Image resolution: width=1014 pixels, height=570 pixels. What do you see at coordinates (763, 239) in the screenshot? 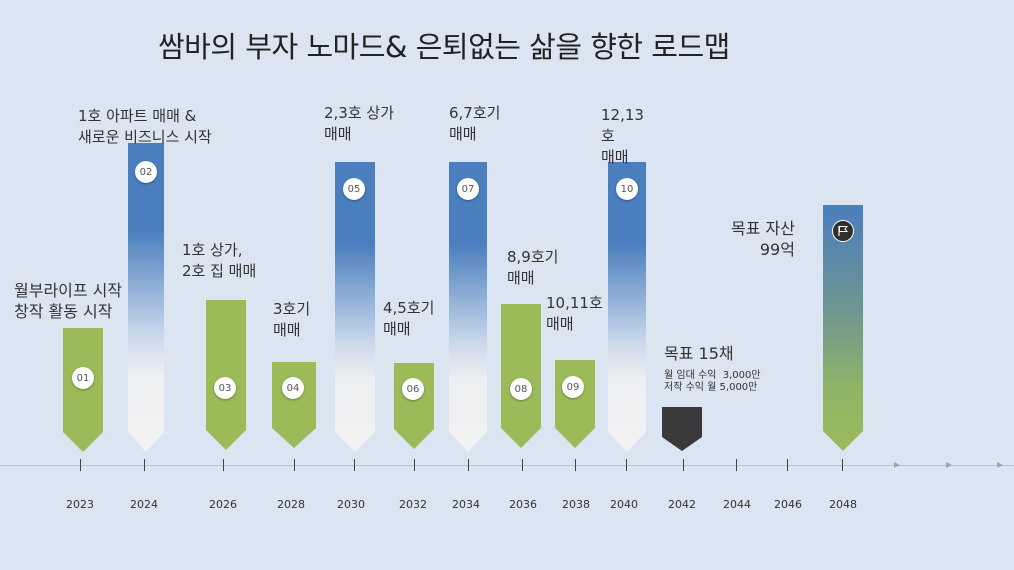
I see `goal-asset-label: 목표 자산 99억` at bounding box center [763, 239].